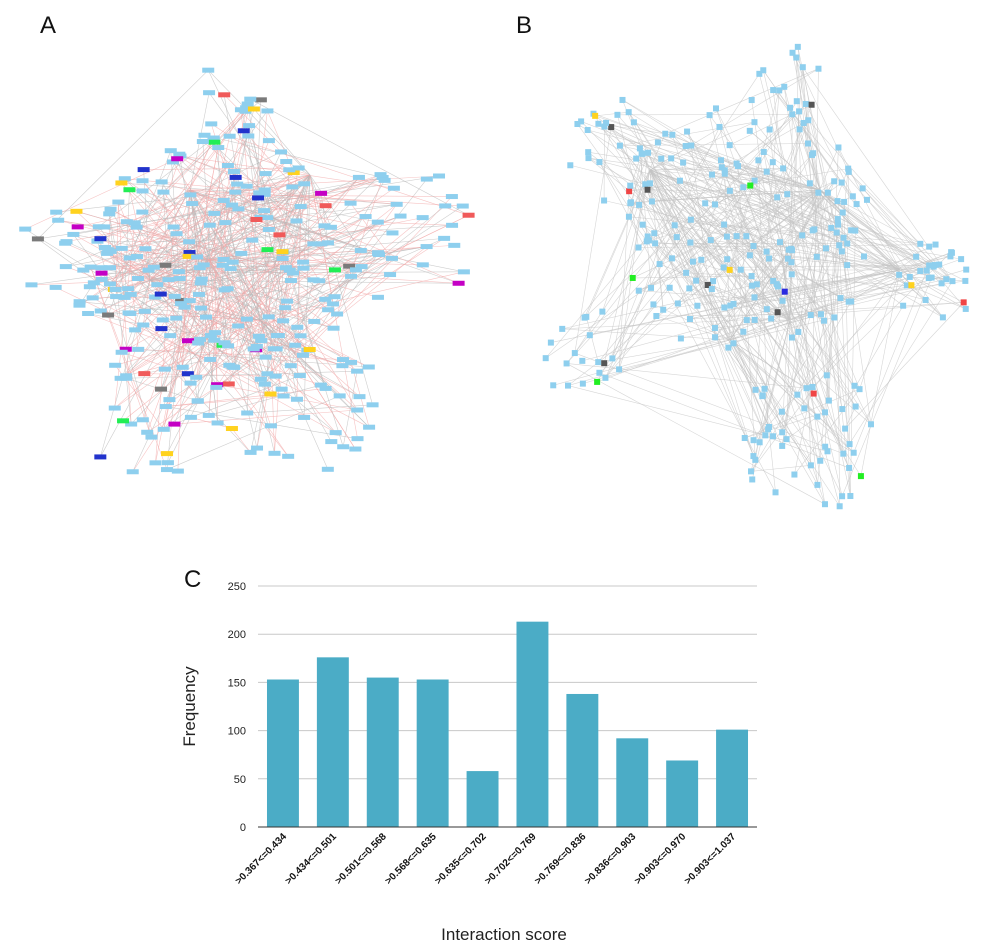  I want to click on y-tick-label: 0, so click(243, 828).